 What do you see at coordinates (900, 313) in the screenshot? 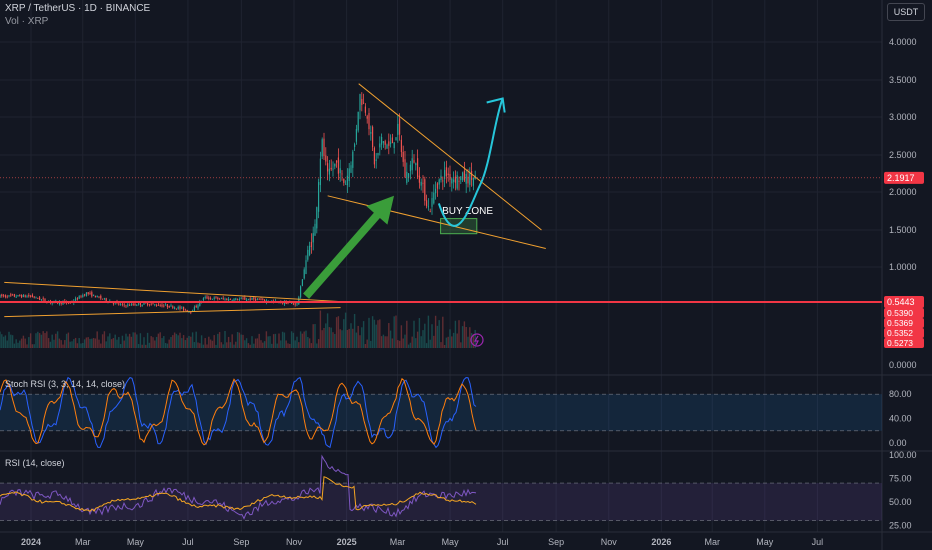
I see `level-sub-label: 0.5390` at bounding box center [900, 313].